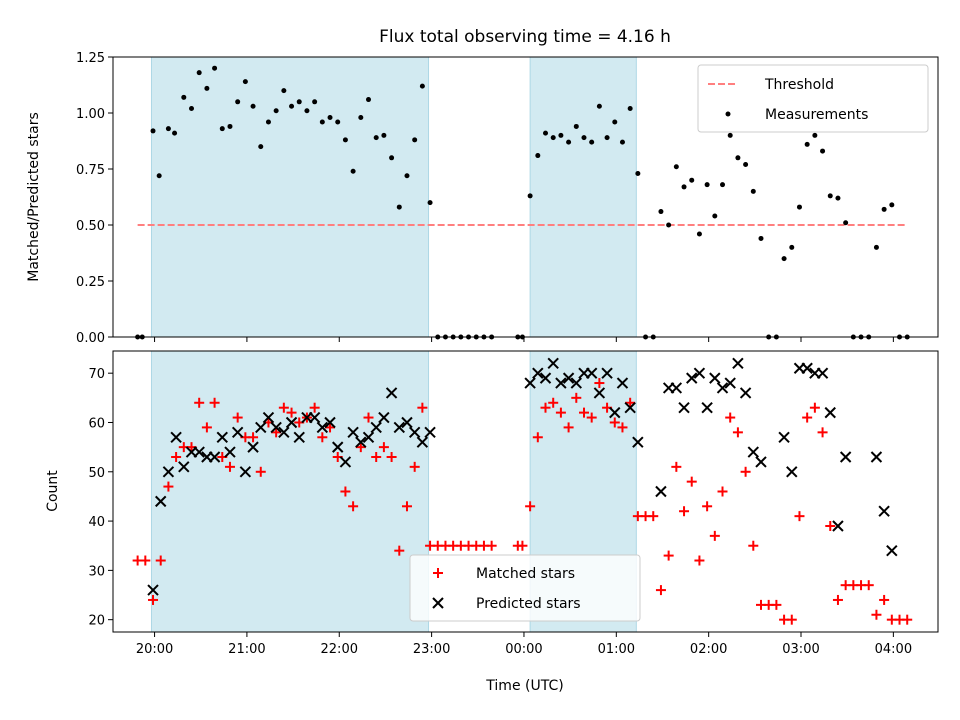  I want to click on chart-title: Flux total observing time = 4.16 h, so click(525, 37).